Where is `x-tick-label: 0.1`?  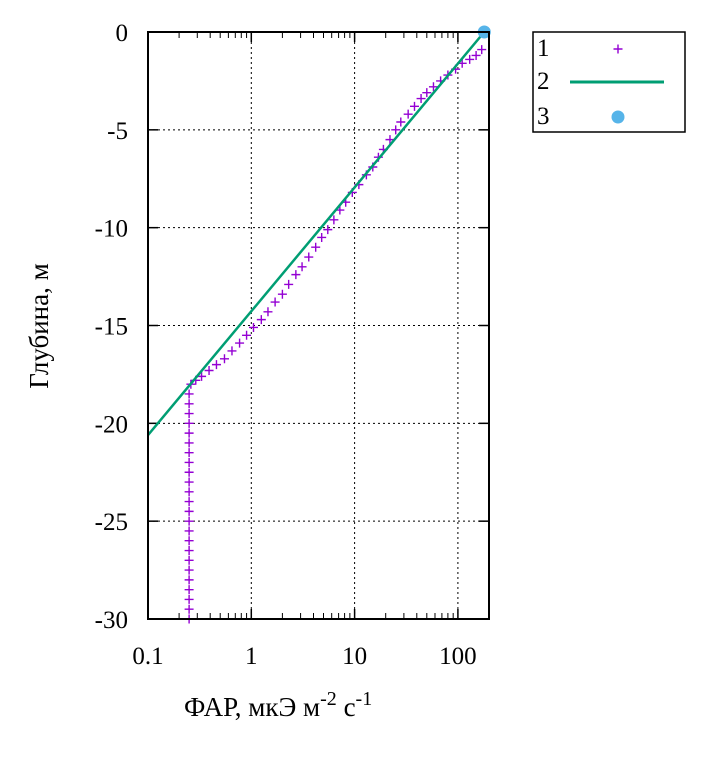
x-tick-label: 0.1 is located at coordinates (147, 656).